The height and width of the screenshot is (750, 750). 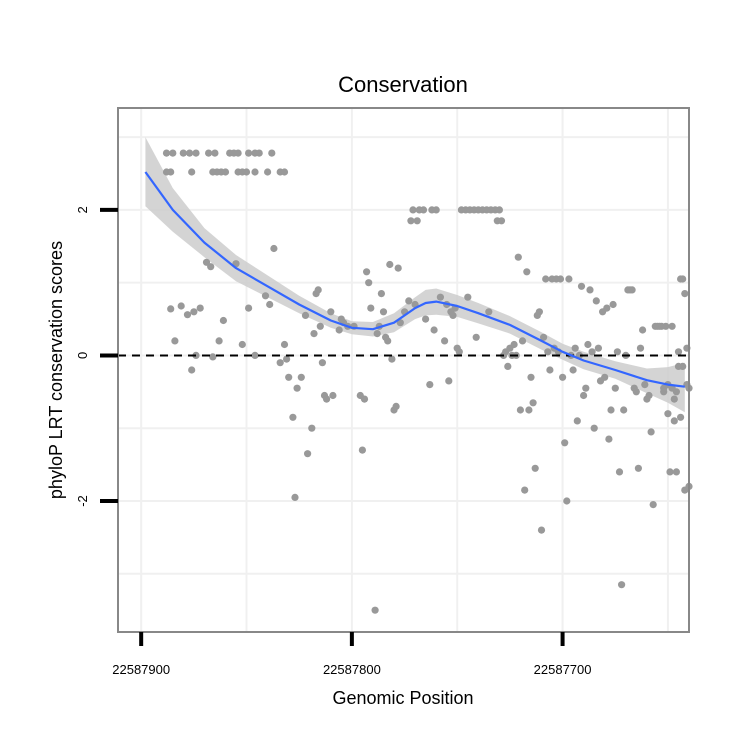 I want to click on chart-title: Conservation, so click(x=403, y=84).